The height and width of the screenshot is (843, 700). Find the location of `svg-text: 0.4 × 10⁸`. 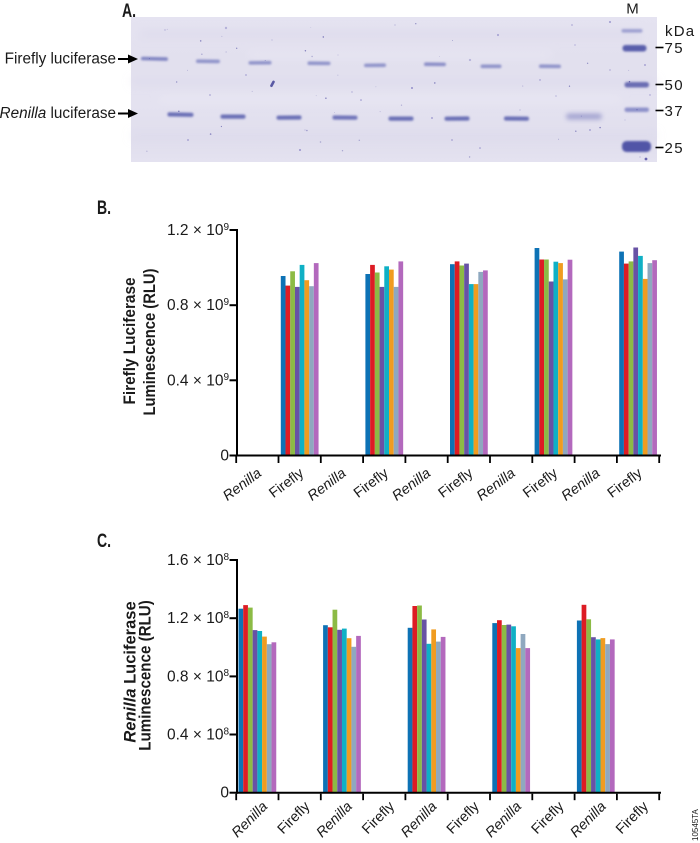

svg-text: 0.4 × 10⁸ is located at coordinates (198, 734).